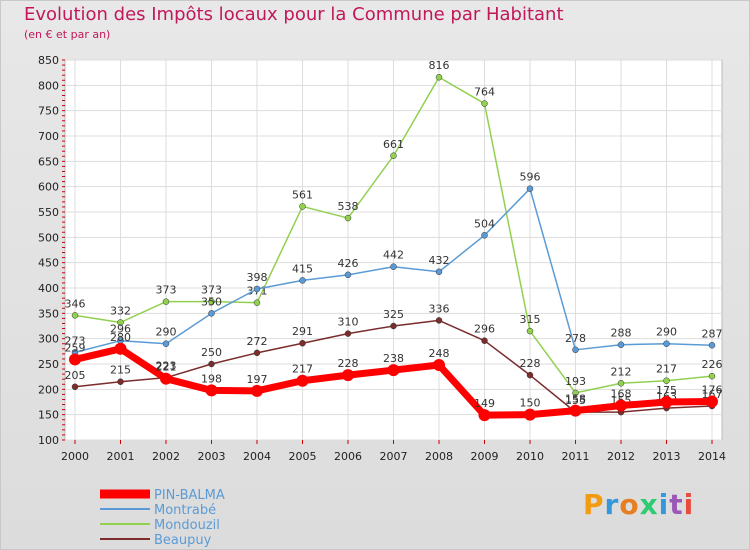 The width and height of the screenshot is (750, 550). I want to click on data-label: 250, so click(211, 352).